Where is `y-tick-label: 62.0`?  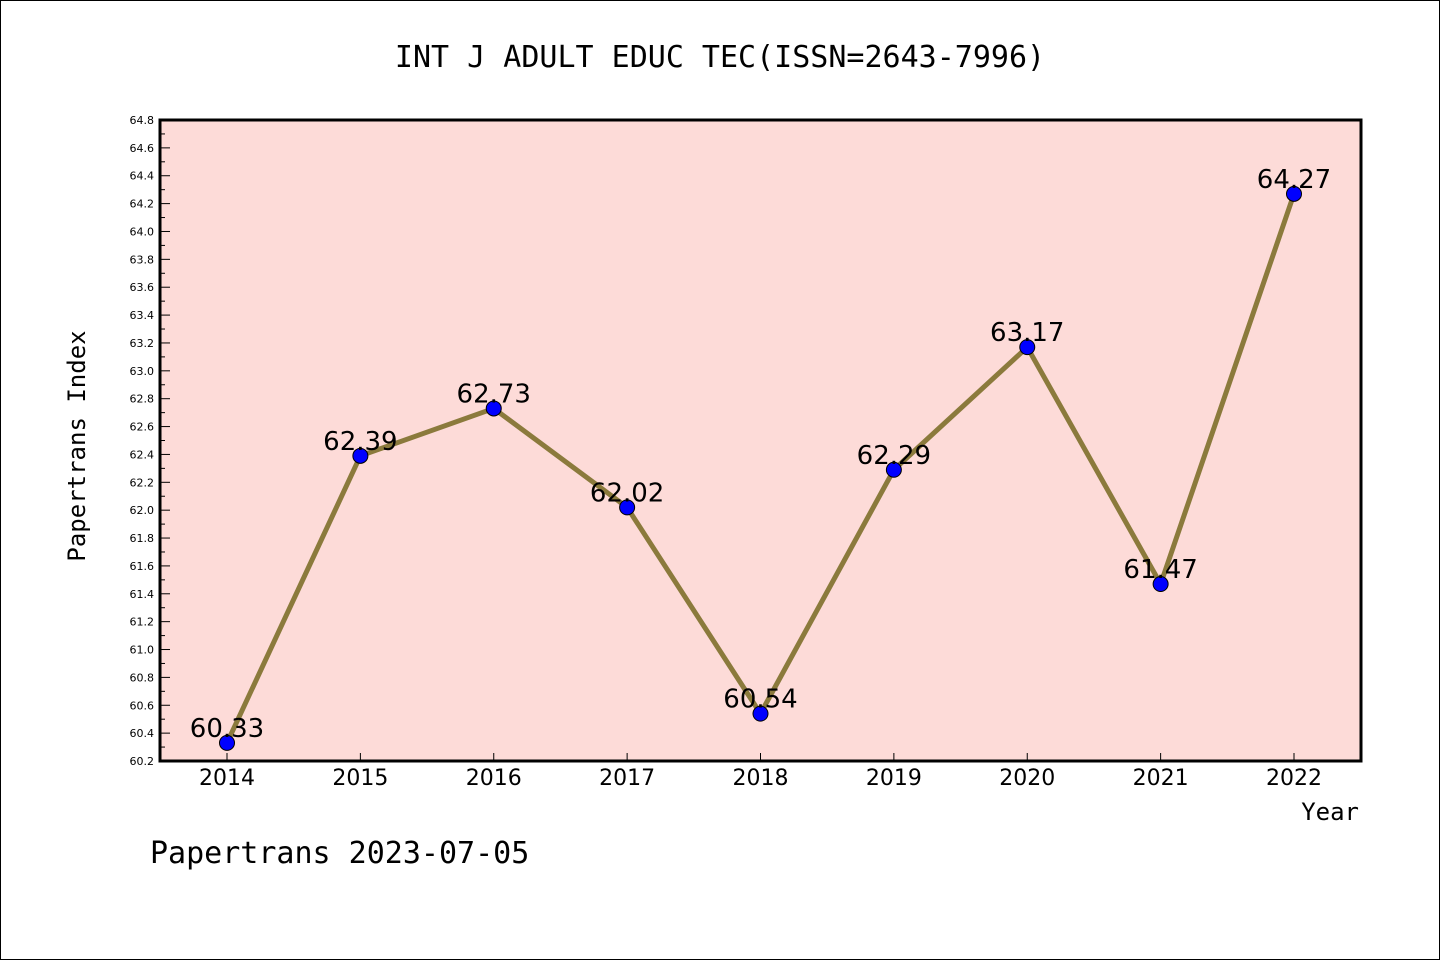 y-tick-label: 62.0 is located at coordinates (142, 510).